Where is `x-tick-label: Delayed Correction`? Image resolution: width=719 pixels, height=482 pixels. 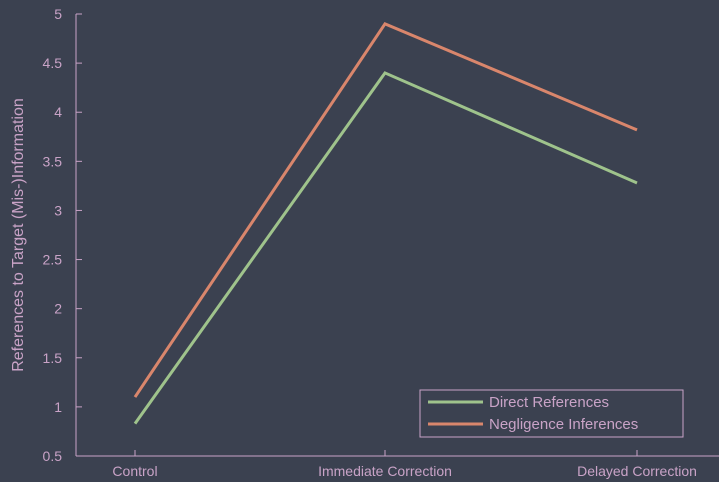
x-tick-label: Delayed Correction is located at coordinates (637, 471).